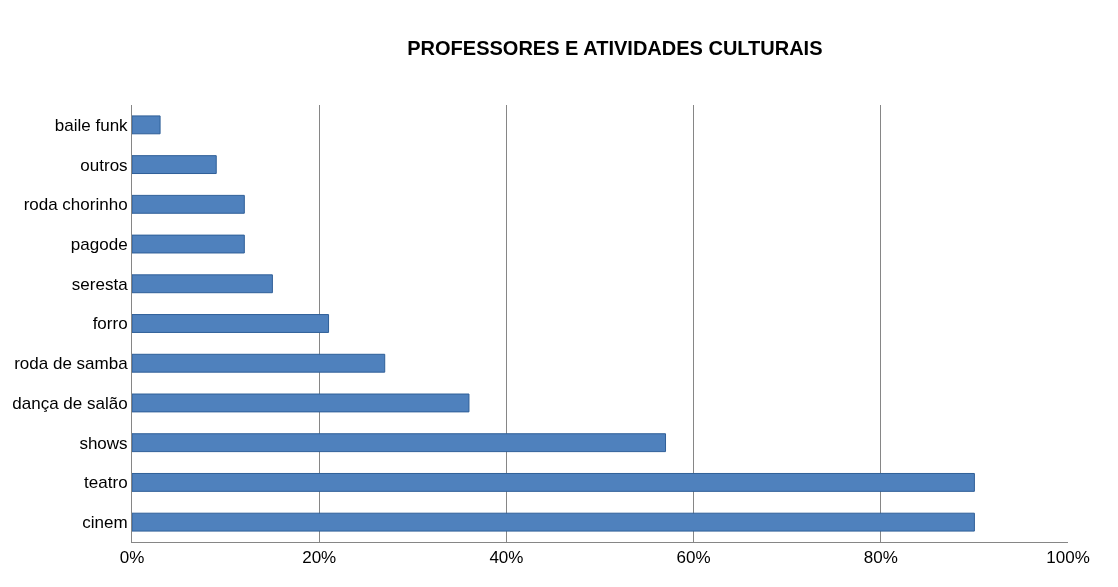  What do you see at coordinates (104, 165) in the screenshot?
I see `y-tick-label: outros` at bounding box center [104, 165].